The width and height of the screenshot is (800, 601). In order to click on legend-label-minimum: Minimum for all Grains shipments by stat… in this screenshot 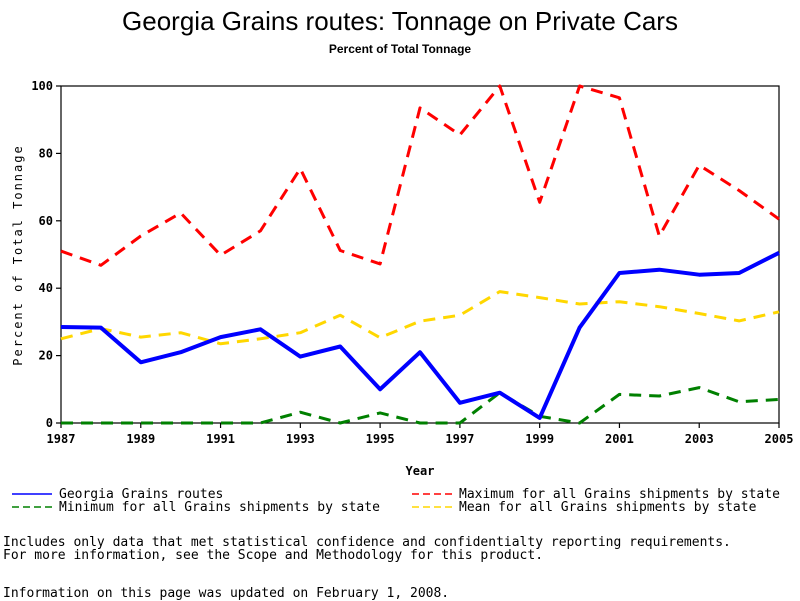, I will do `click(219, 507)`.